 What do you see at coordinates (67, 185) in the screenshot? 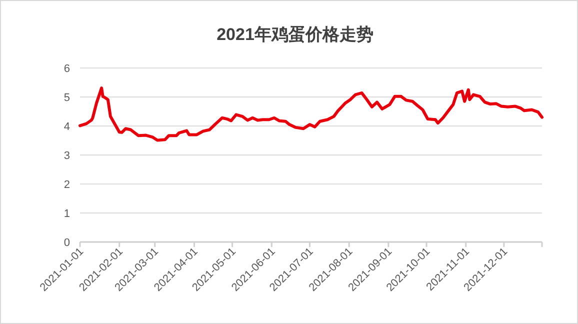
I see `y-tick-label: 2` at bounding box center [67, 185].